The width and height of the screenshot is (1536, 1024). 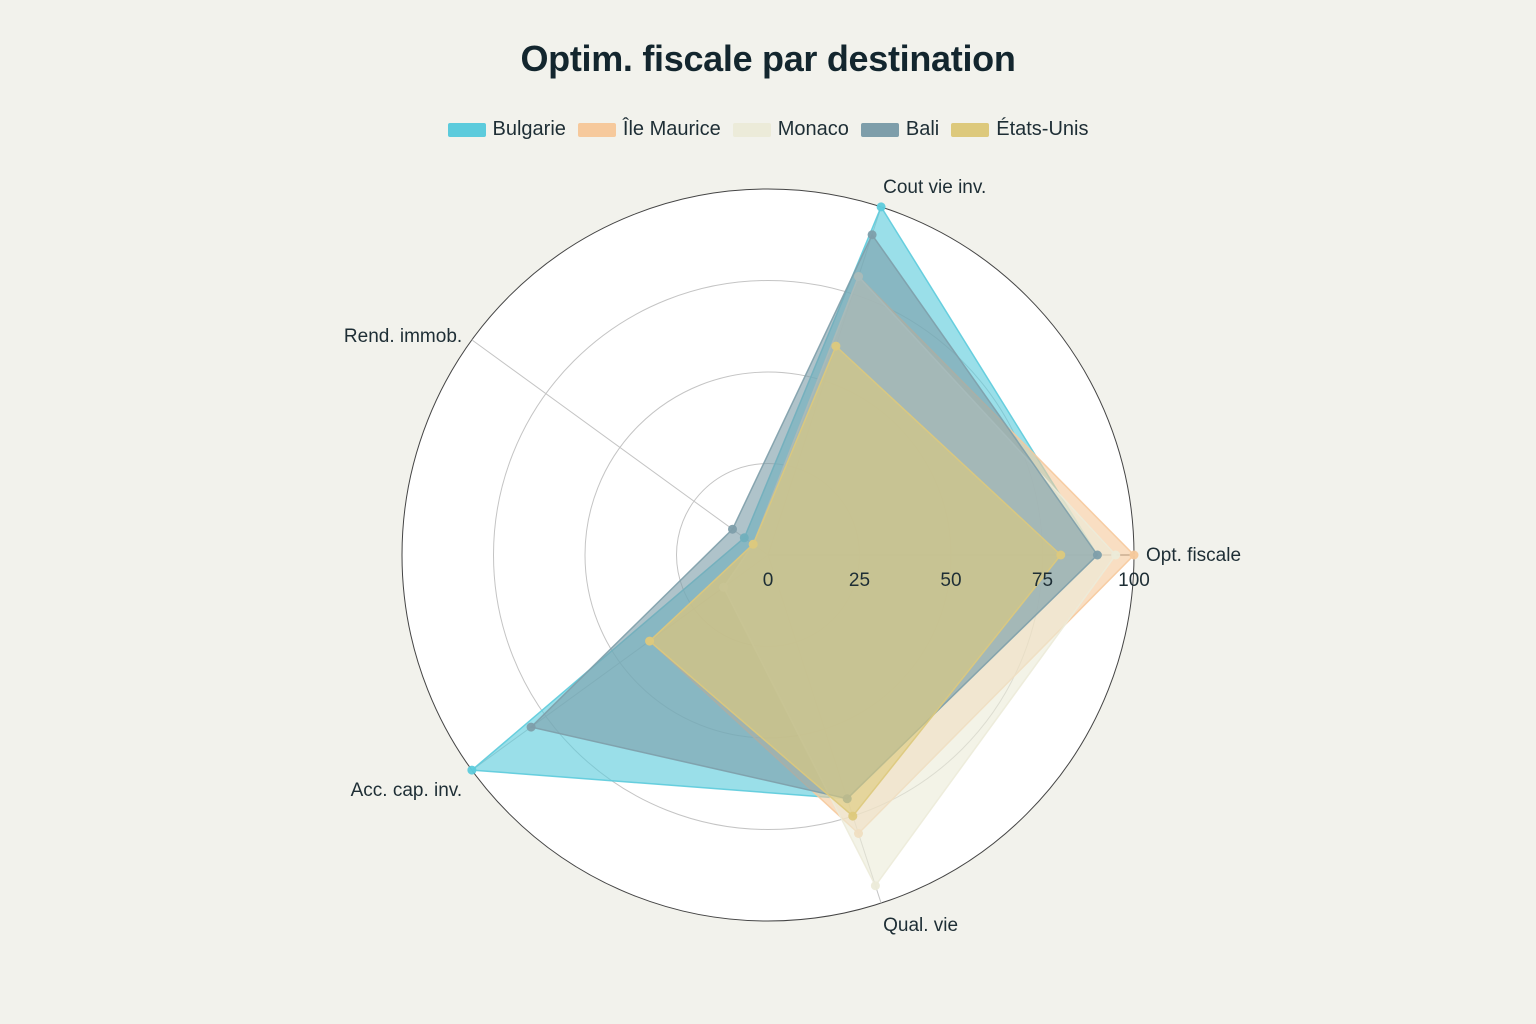 I want to click on legend-label-ile-maurice: Île Maurice, so click(x=671, y=129).